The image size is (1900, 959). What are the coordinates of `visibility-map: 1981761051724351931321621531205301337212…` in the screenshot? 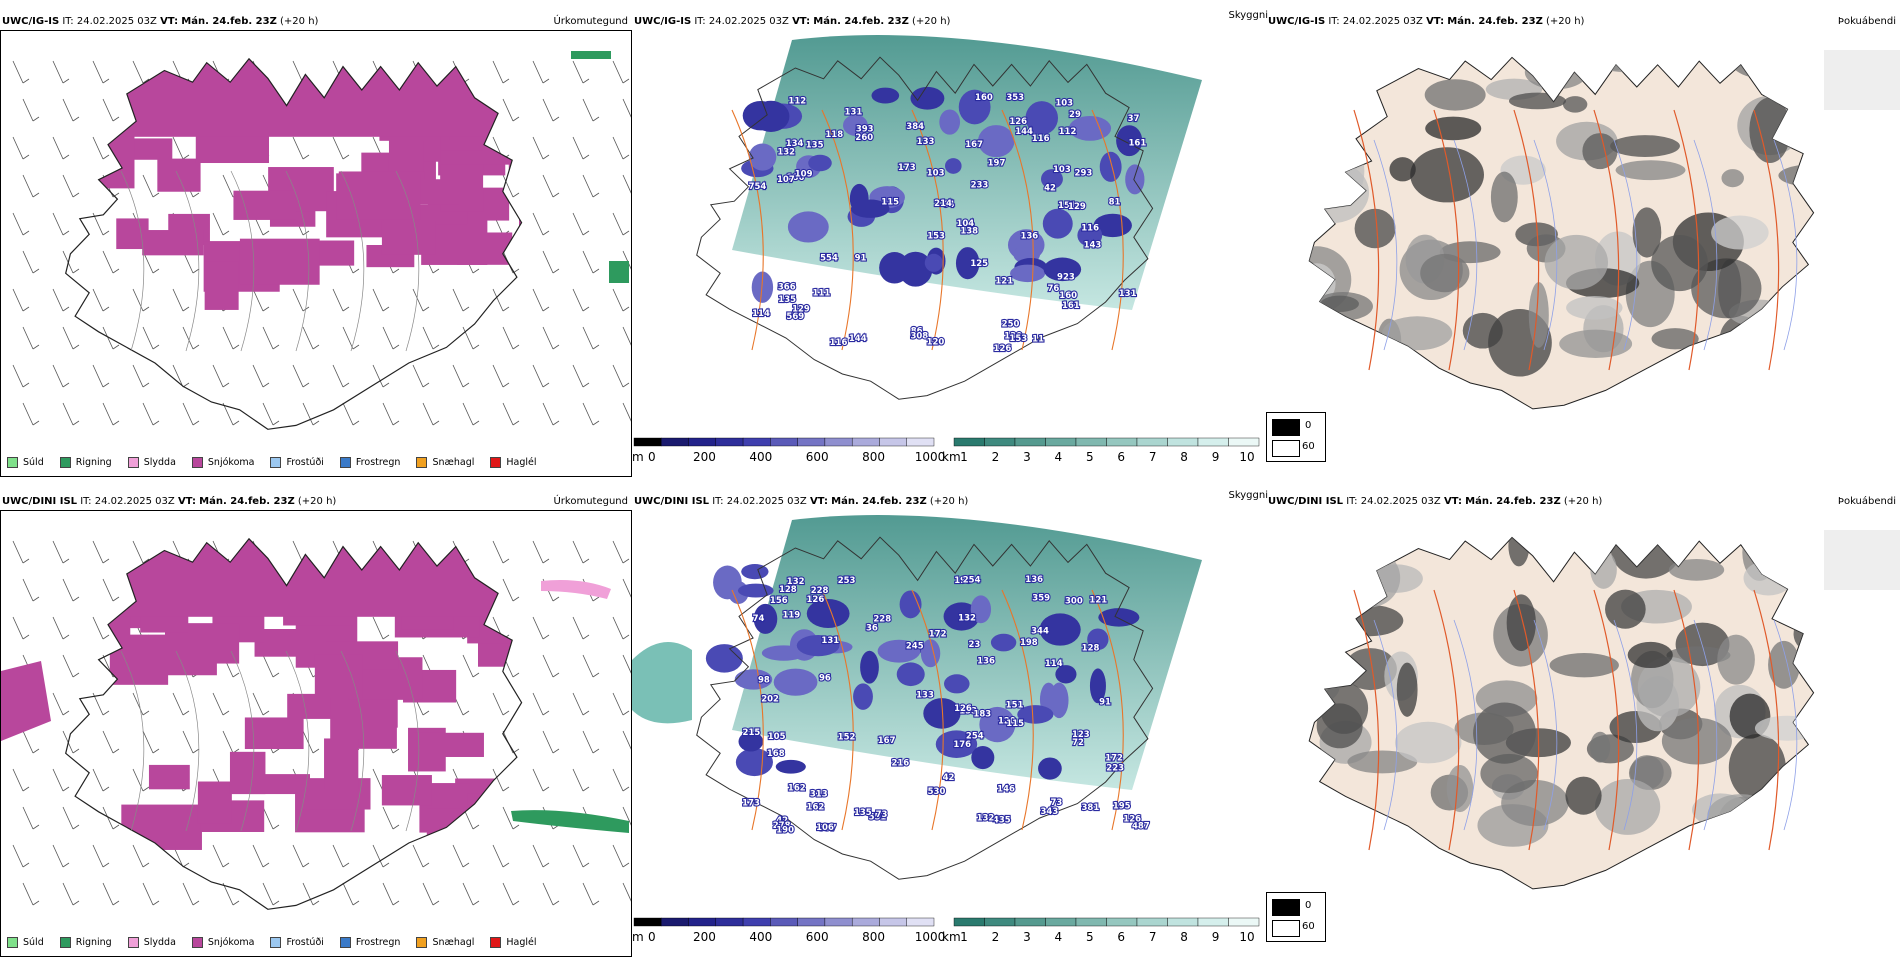 It's located at (917, 697).